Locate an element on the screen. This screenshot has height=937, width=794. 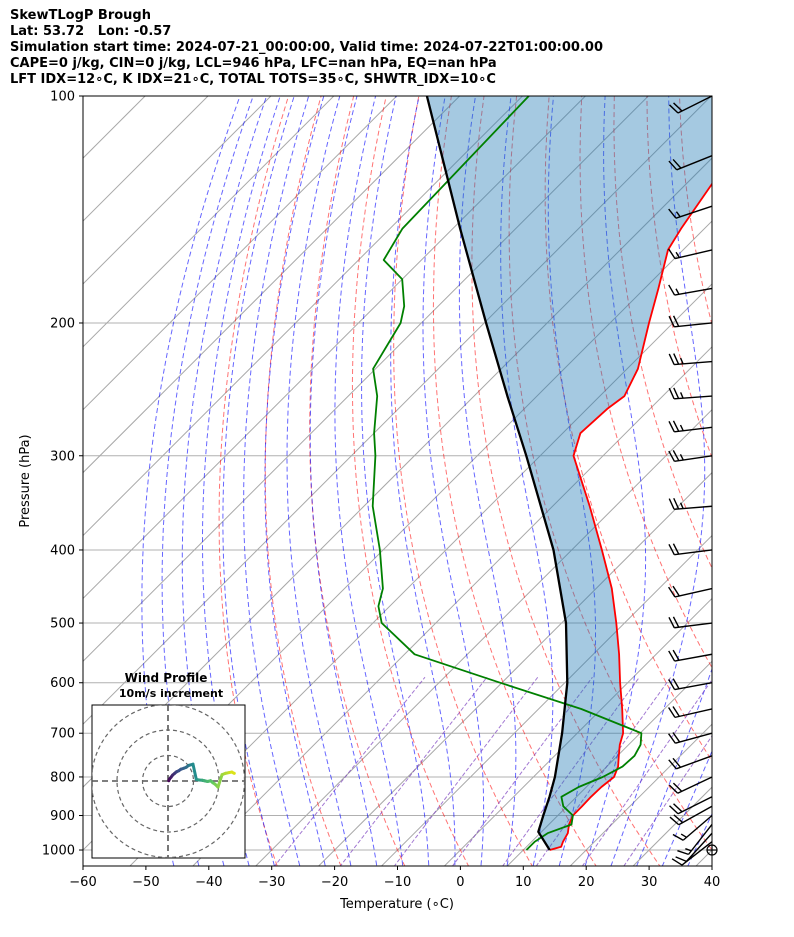
y-tick-label: 300 is located at coordinates (62, 456).